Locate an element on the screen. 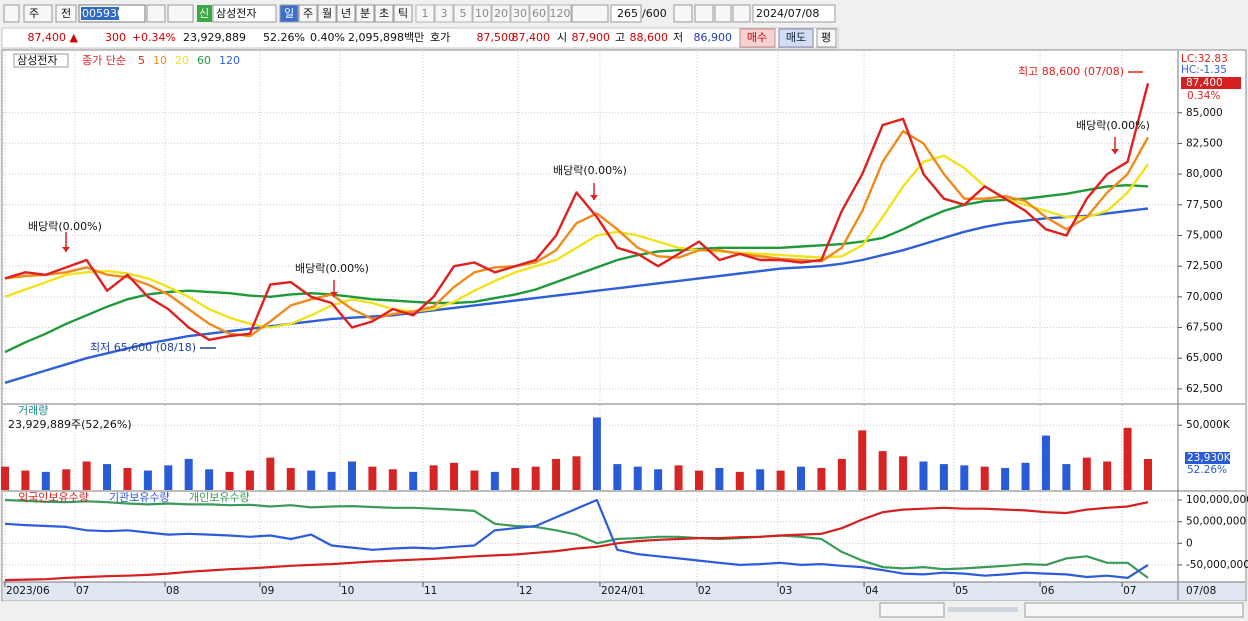 This screenshot has height=621, width=1248. quote-open-label: 시 is located at coordinates (562, 37).